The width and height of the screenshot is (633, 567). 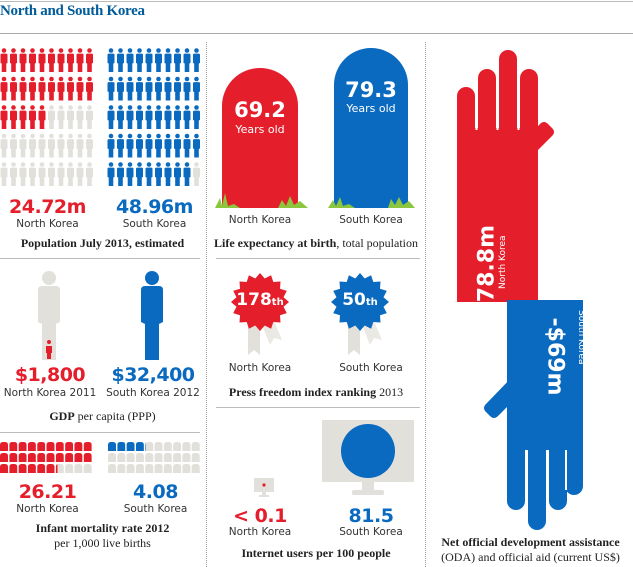 What do you see at coordinates (154, 207) in the screenshot?
I see `population-south-value: 48.96m` at bounding box center [154, 207].